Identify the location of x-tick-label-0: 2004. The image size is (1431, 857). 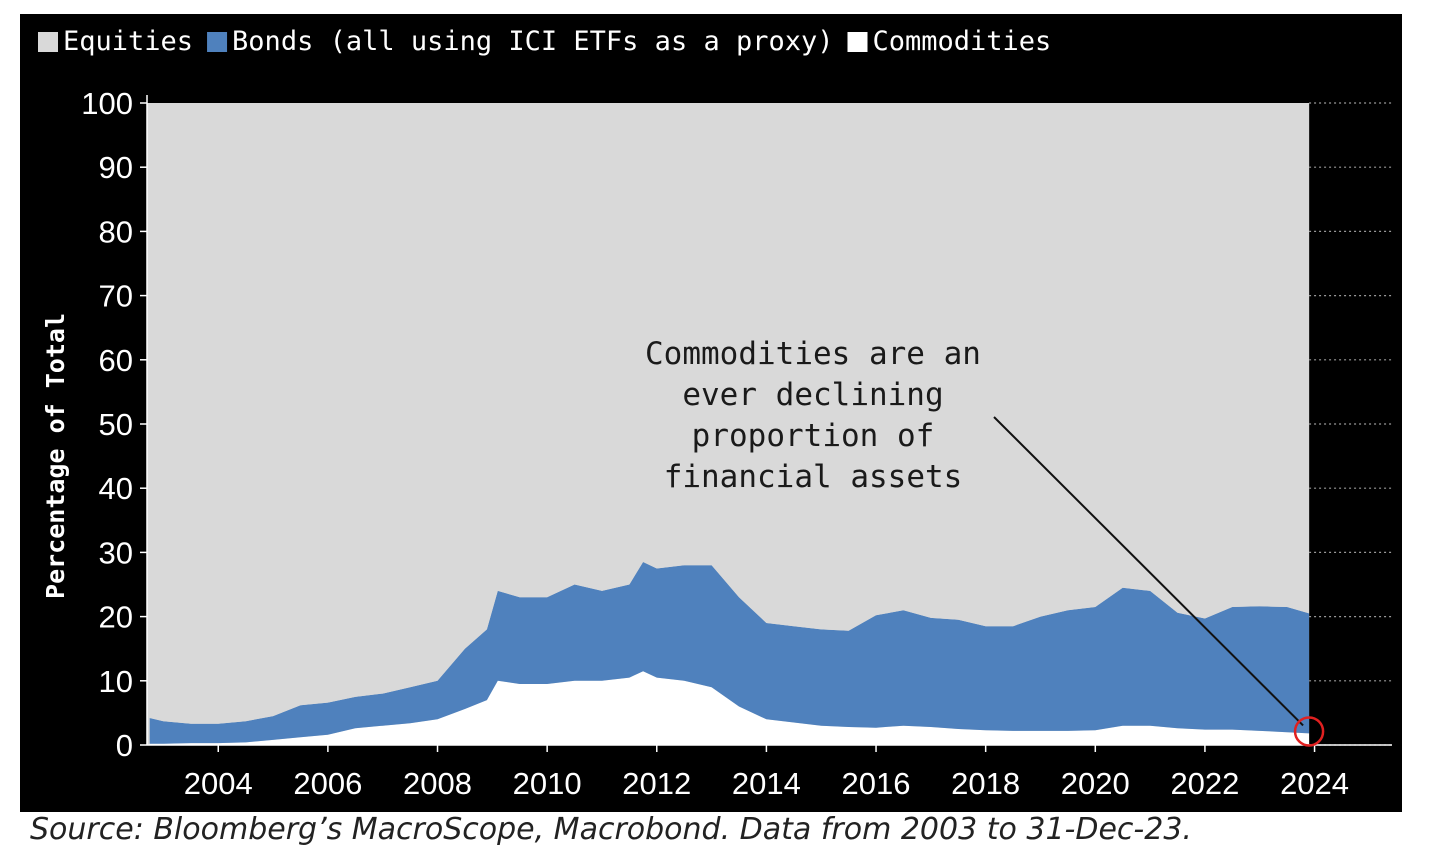
(218, 783).